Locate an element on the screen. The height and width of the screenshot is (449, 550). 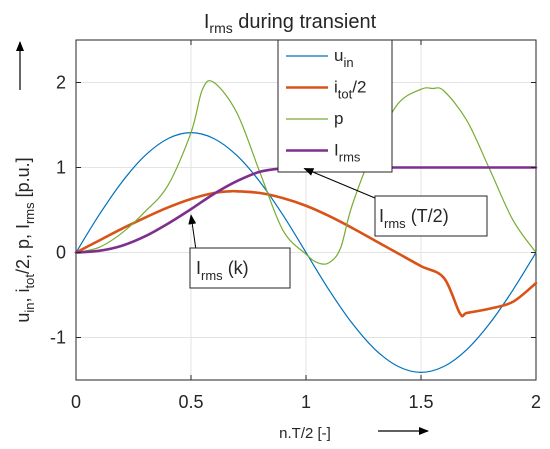
annotation-label: Irms (k) is located at coordinates (222, 270).